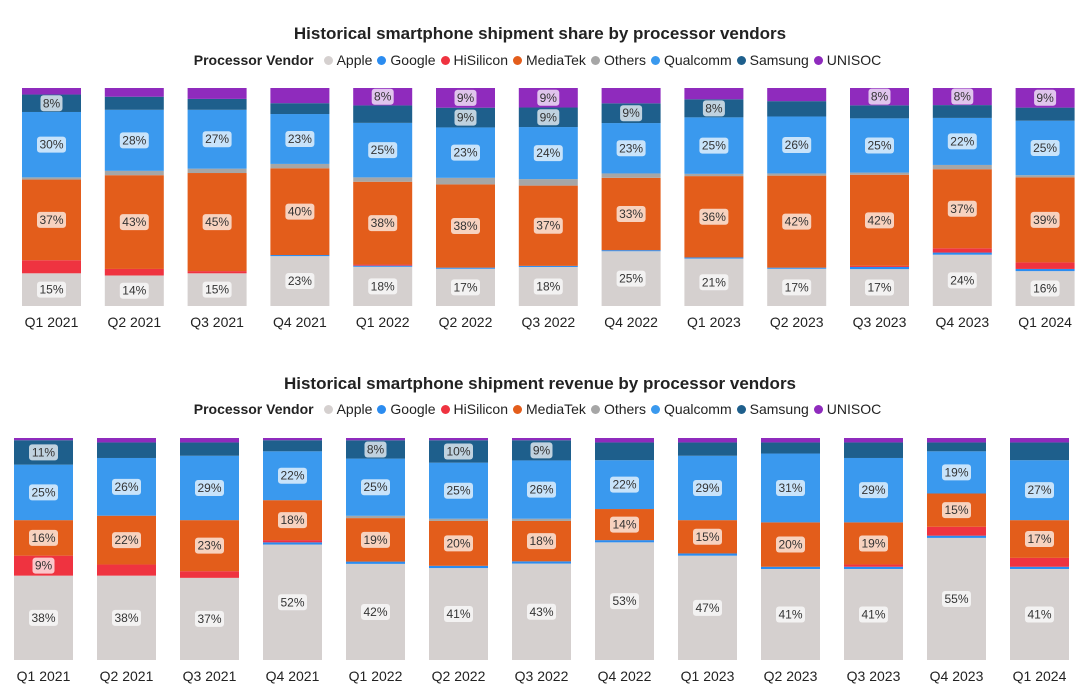 The height and width of the screenshot is (695, 1080). Describe the element at coordinates (714, 108) in the screenshot. I see `data-label-samsung-q1-2023: 8%` at that location.